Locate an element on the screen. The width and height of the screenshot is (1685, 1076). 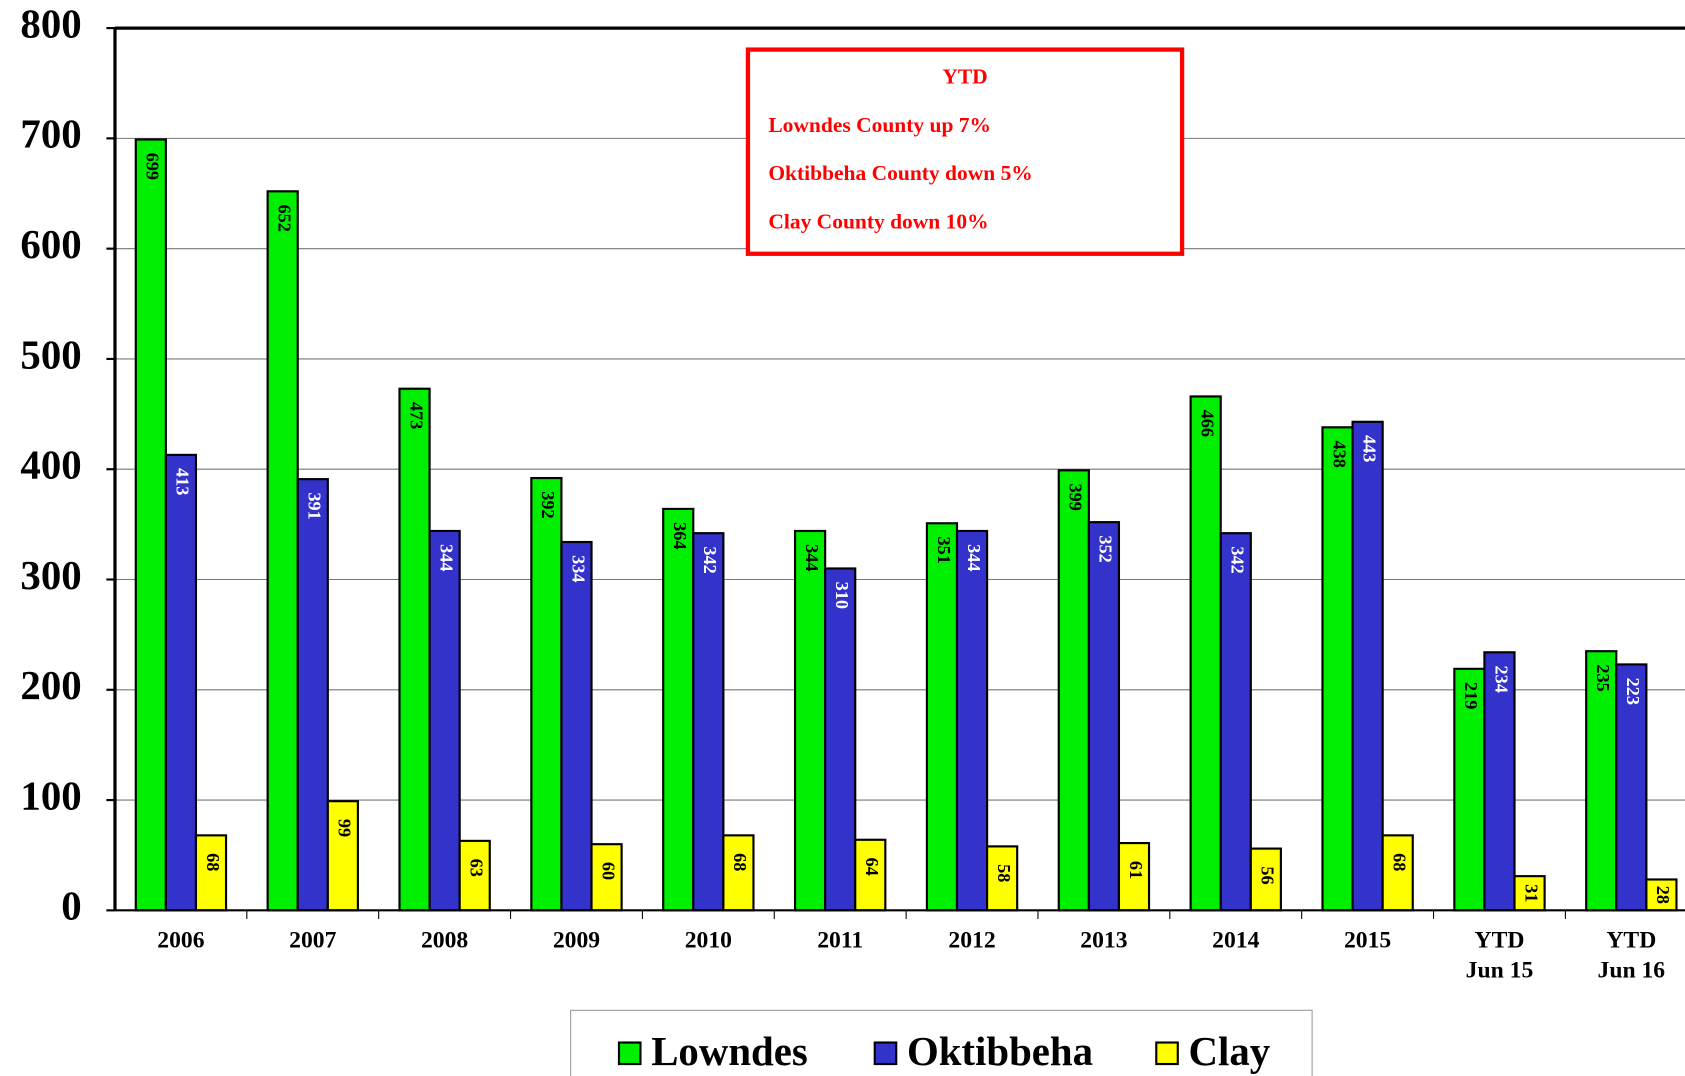
x-tick-label: 2010 is located at coordinates (708, 941).